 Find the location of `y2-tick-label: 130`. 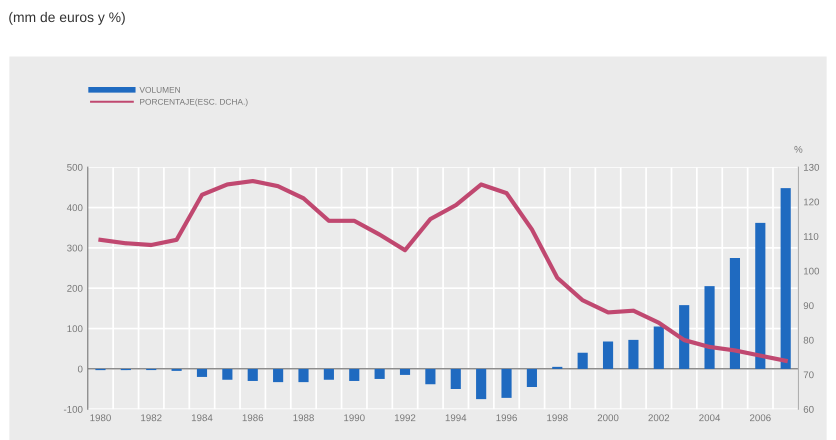

y2-tick-label: 130 is located at coordinates (812, 167).